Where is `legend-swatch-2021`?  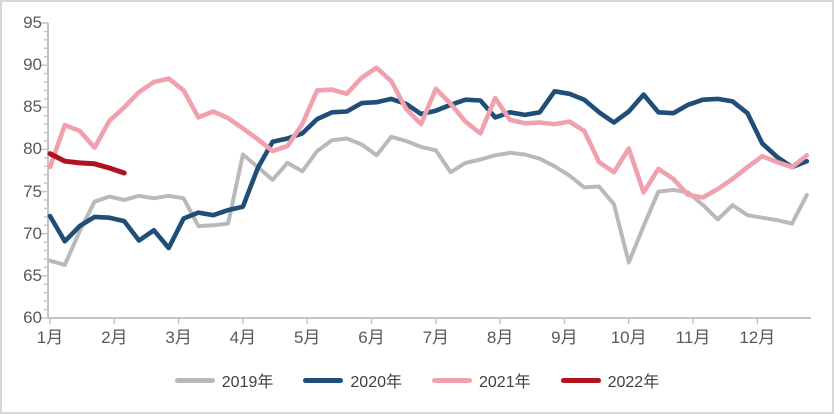 legend-swatch-2021 is located at coordinates (452, 380).